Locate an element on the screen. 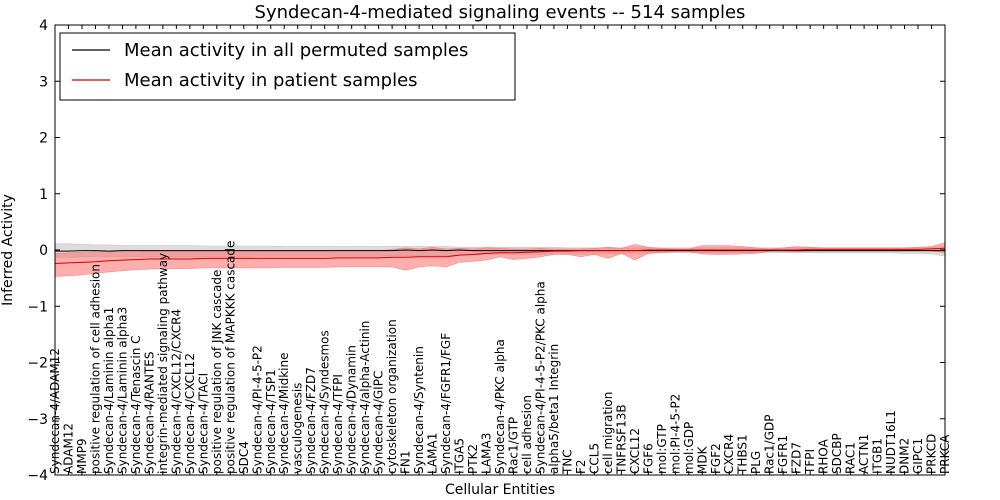 The width and height of the screenshot is (1000, 500). y-tick-label: −1 is located at coordinates (37, 307).